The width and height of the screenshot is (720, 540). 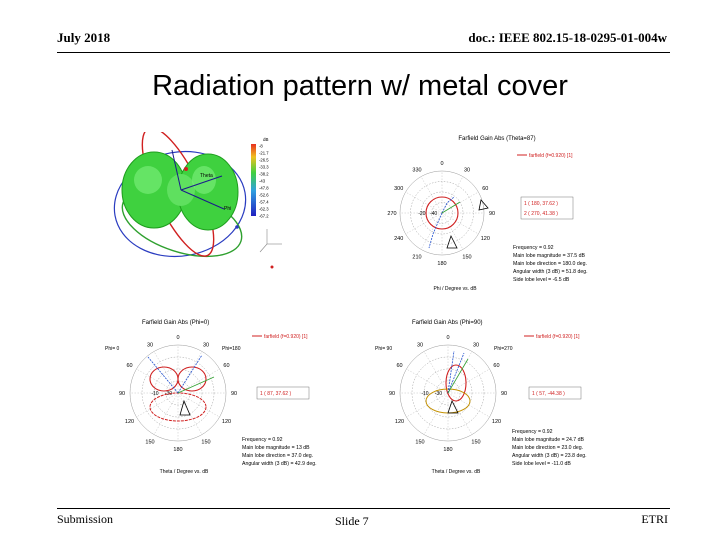 What do you see at coordinates (264, 153) in the screenshot?
I see `colorbar-label: -21.7` at bounding box center [264, 153].